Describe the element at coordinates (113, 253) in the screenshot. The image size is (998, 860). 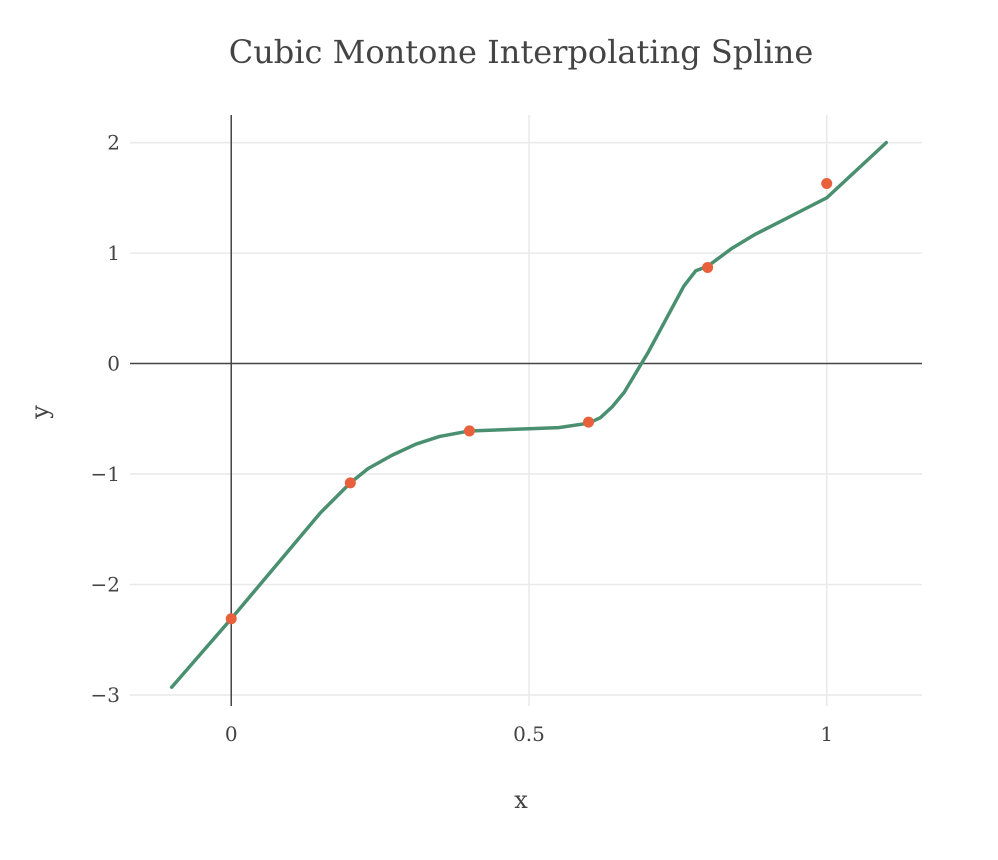
I see `y-tick-label: 1` at that location.